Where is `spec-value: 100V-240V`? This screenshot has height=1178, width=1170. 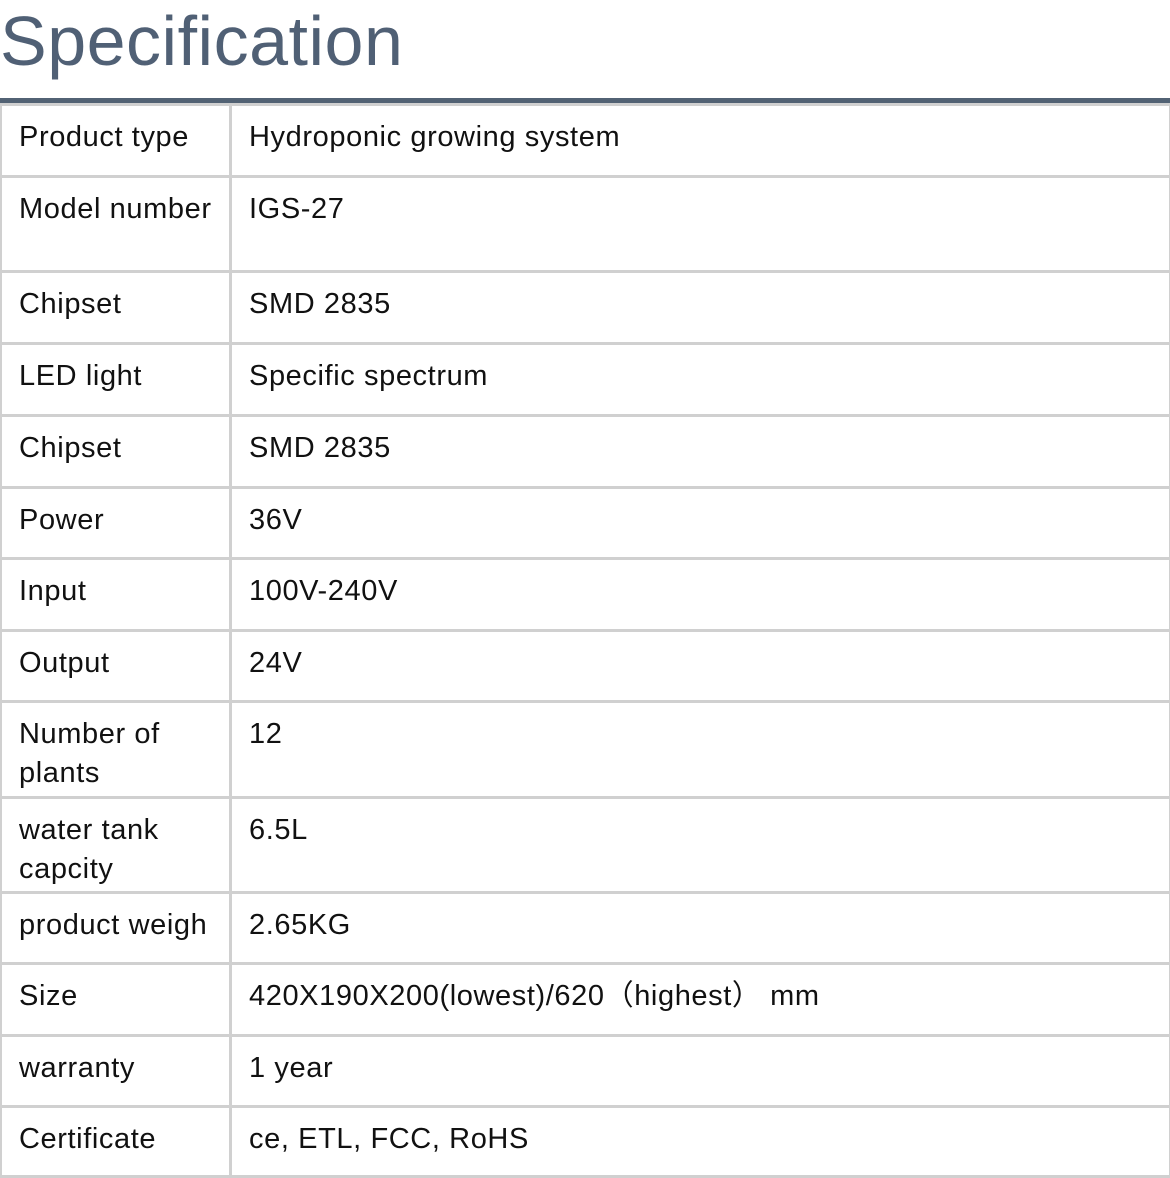 spec-value: 100V-240V is located at coordinates (700, 595).